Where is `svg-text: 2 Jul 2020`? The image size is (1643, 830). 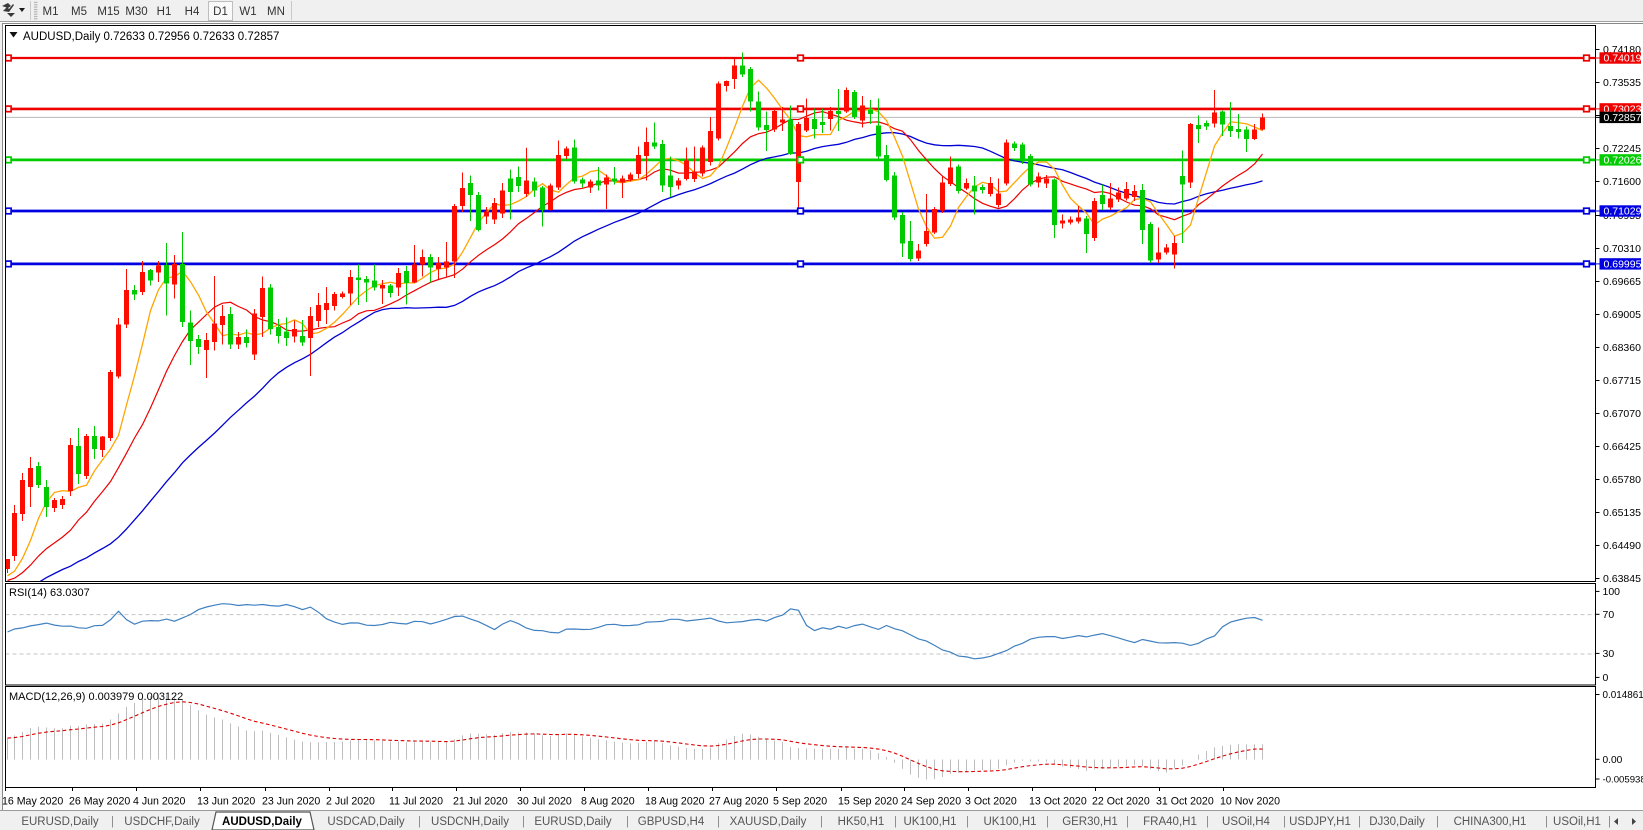 svg-text: 2 Jul 2020 is located at coordinates (350, 802).